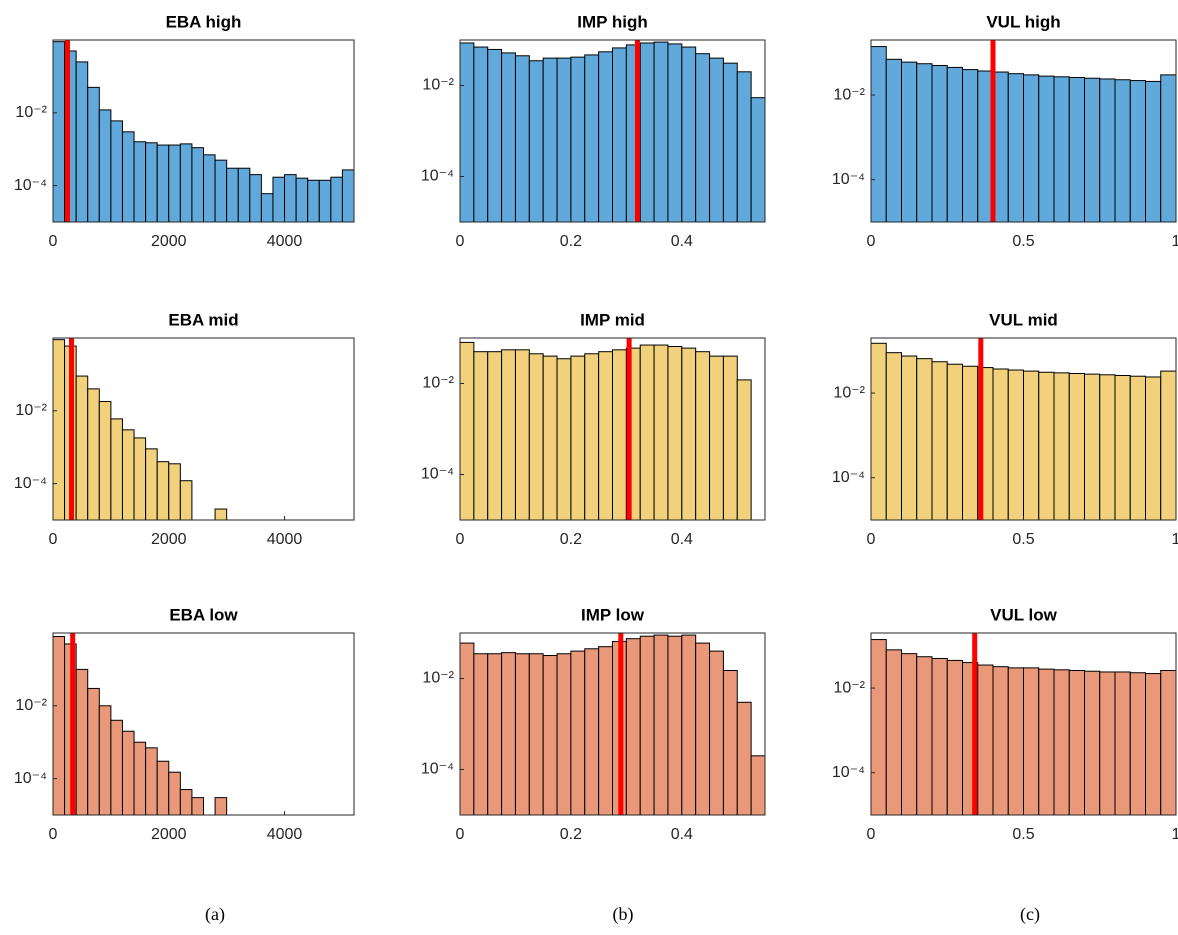  What do you see at coordinates (1175, 834) in the screenshot?
I see `x-tick-label: 1` at bounding box center [1175, 834].